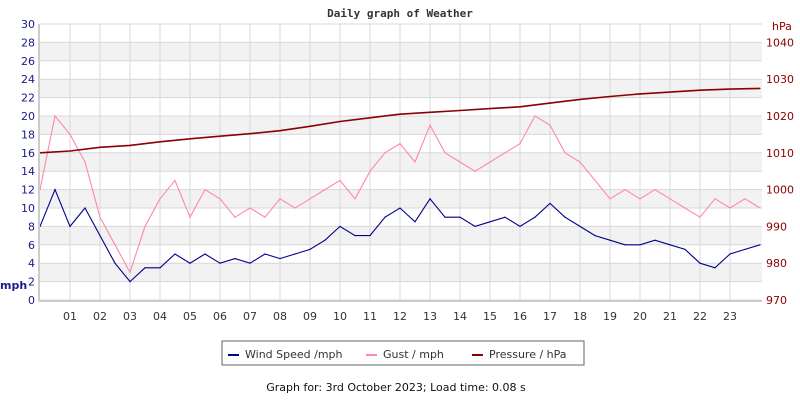 This screenshot has height=404, width=800. Describe the element at coordinates (28, 116) in the screenshot. I see `left-tick-label: 20` at that location.